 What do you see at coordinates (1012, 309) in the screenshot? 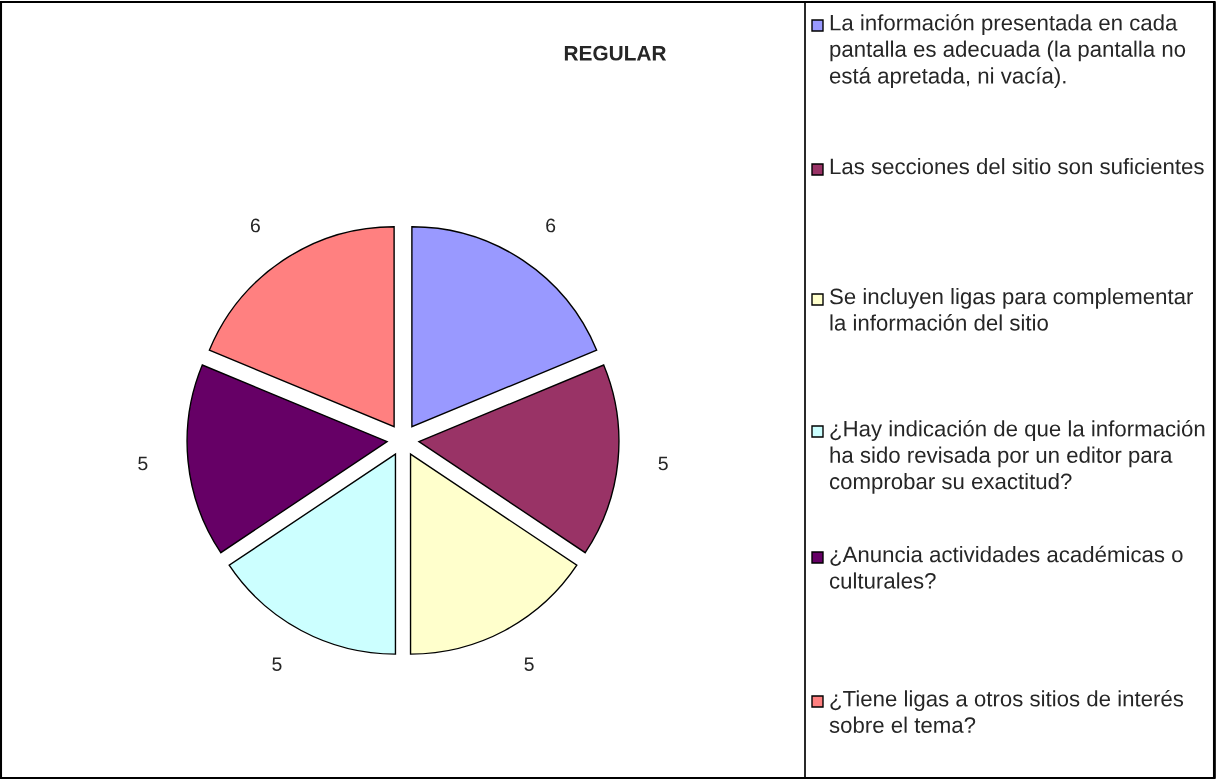
I see `legend-label: Se incluyen ligas para complementar la información del sitio` at bounding box center [1012, 309].